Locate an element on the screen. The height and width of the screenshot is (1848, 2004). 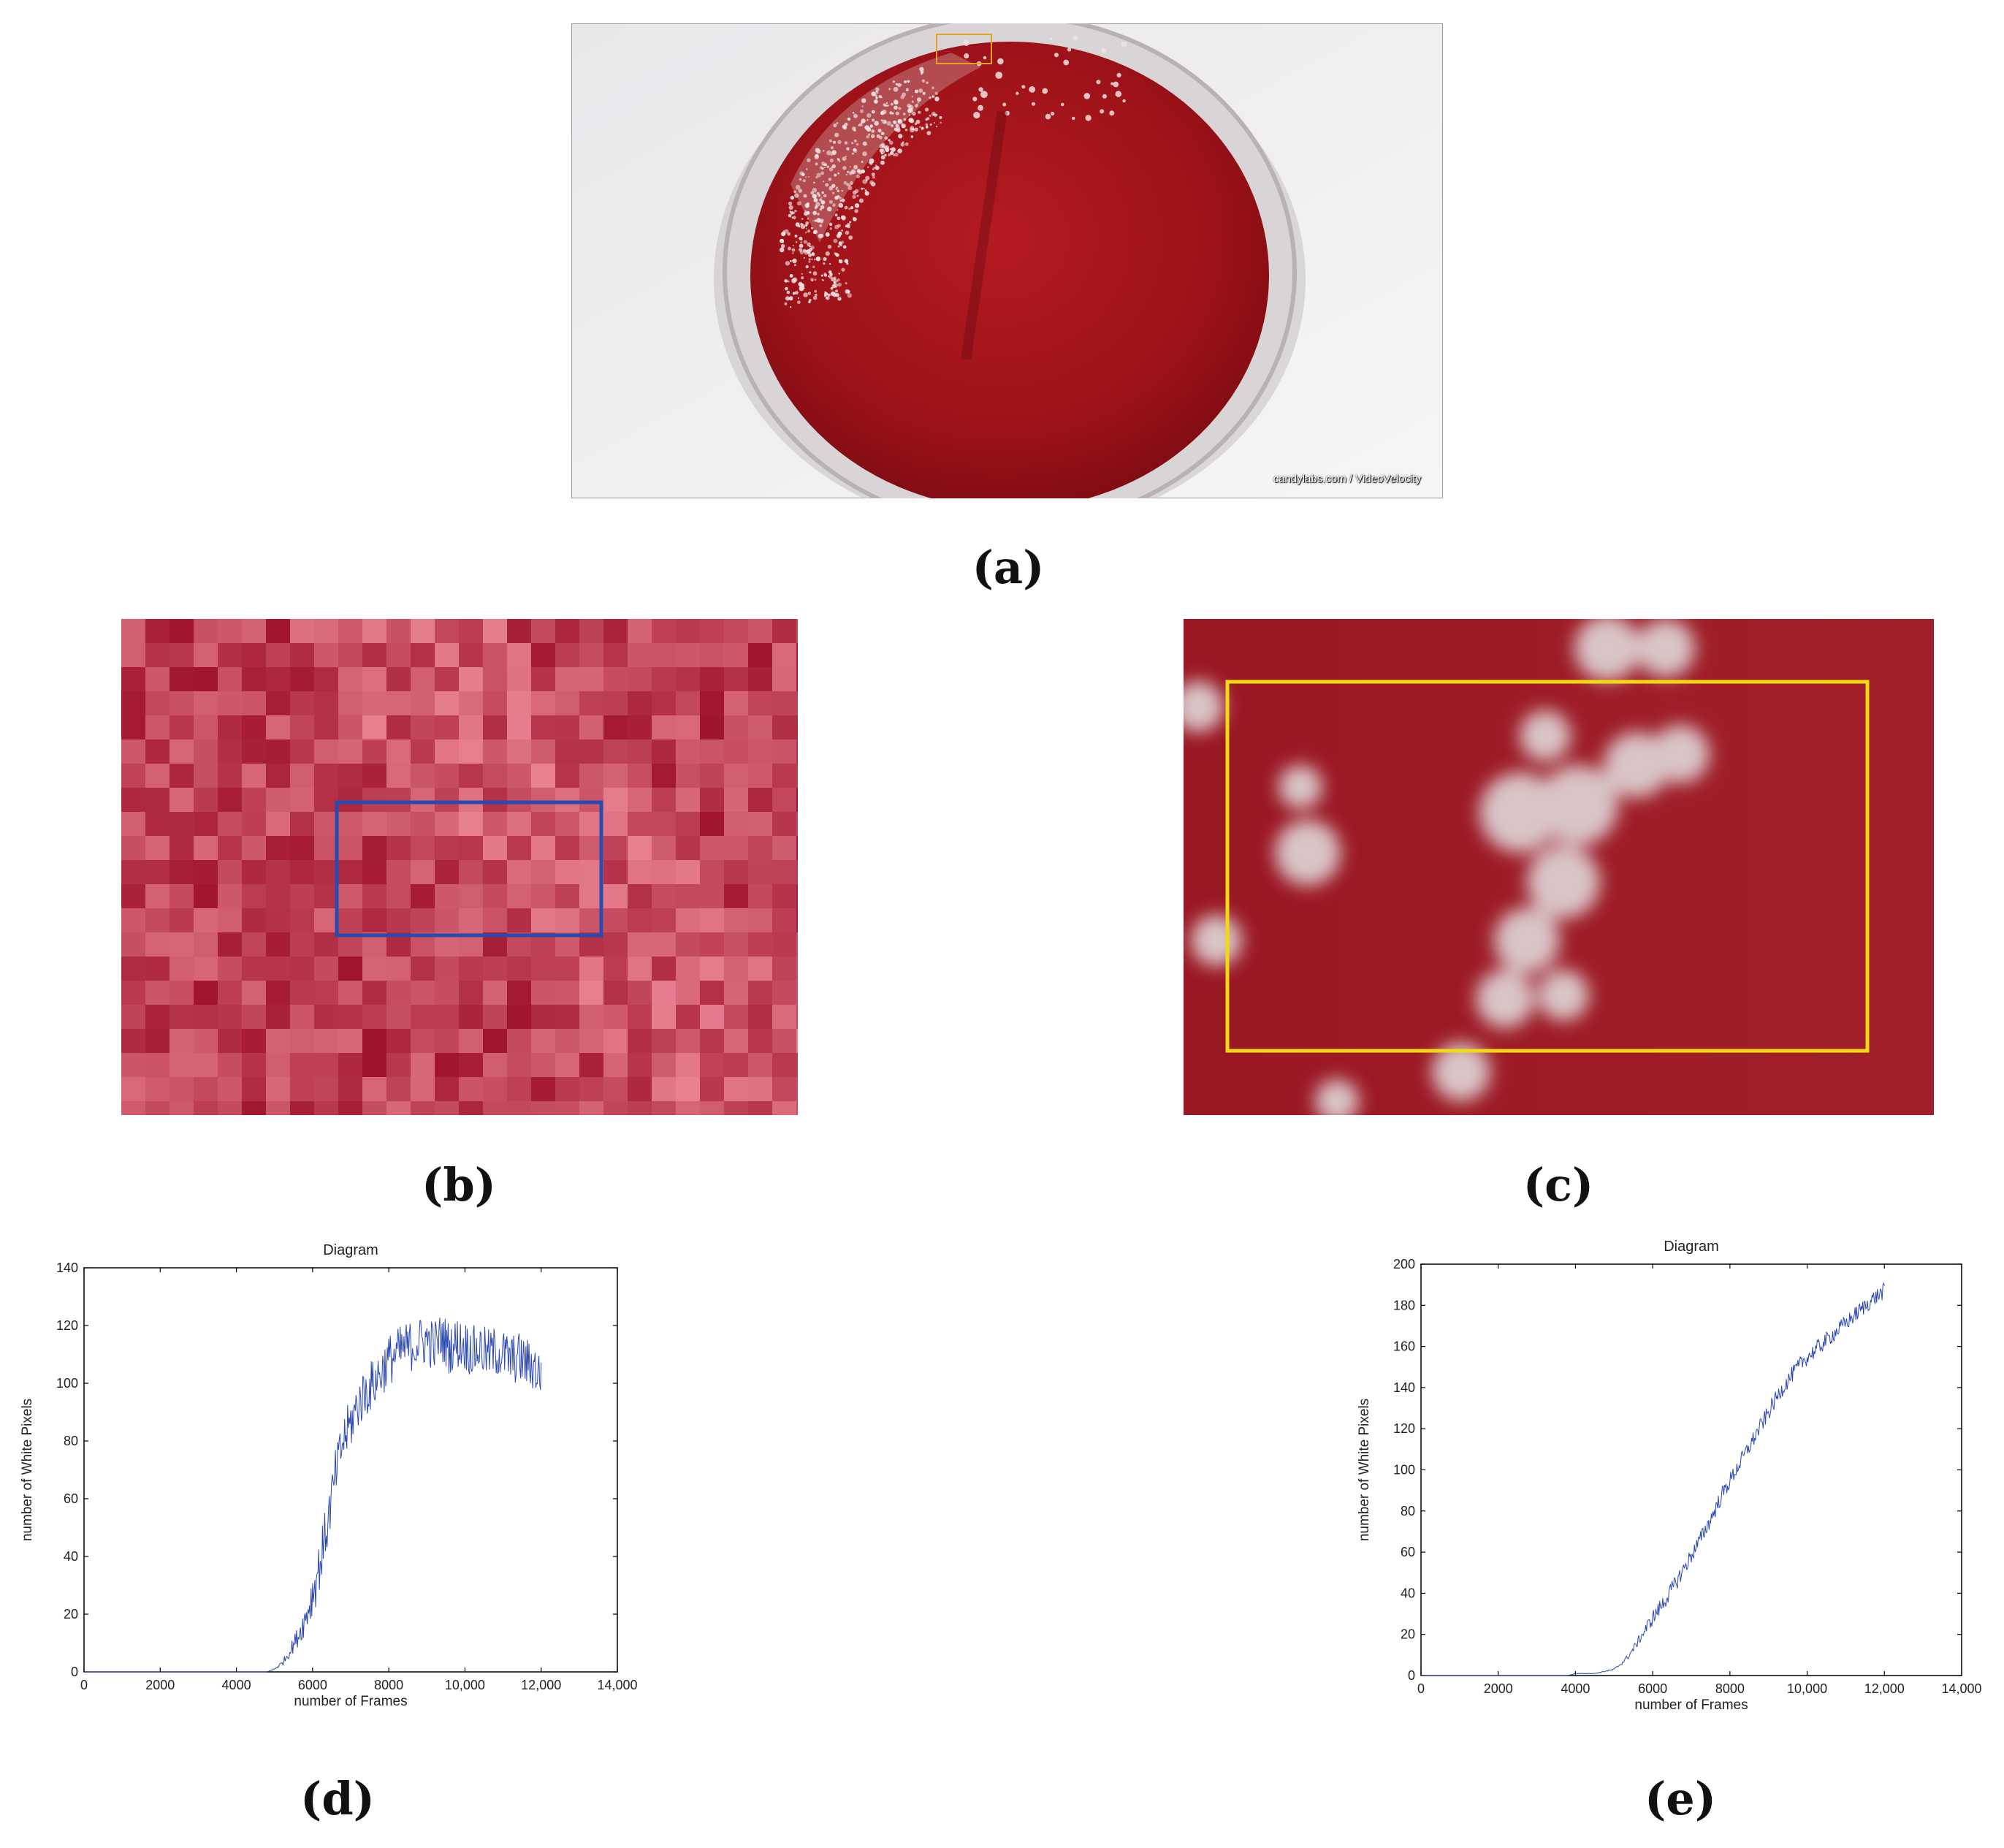
y-tick-label: 180 is located at coordinates (1404, 1305).